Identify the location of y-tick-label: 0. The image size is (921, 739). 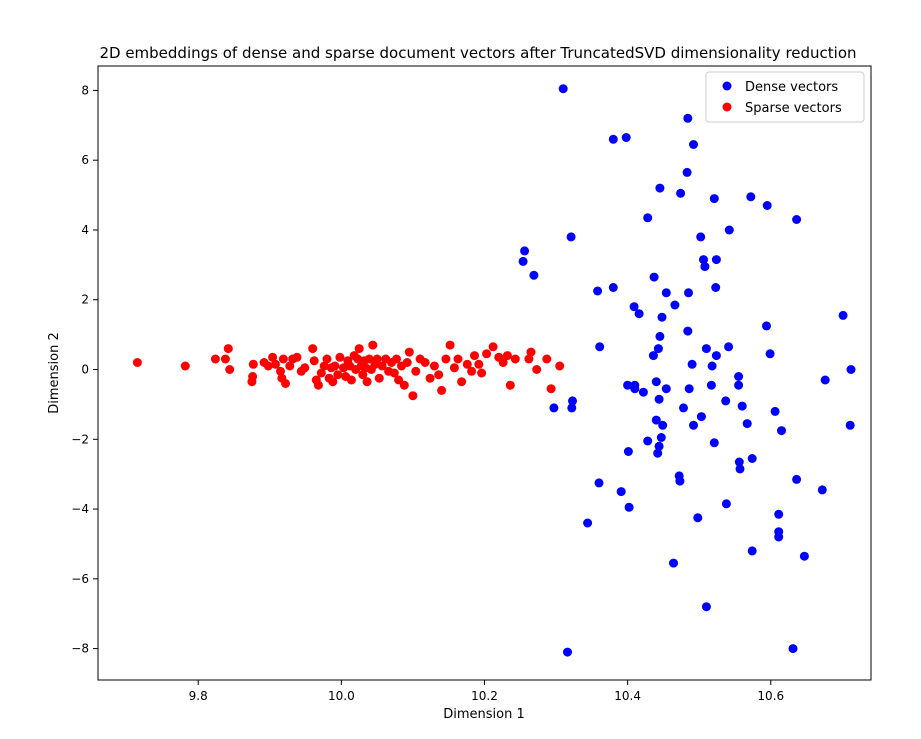
(85, 370).